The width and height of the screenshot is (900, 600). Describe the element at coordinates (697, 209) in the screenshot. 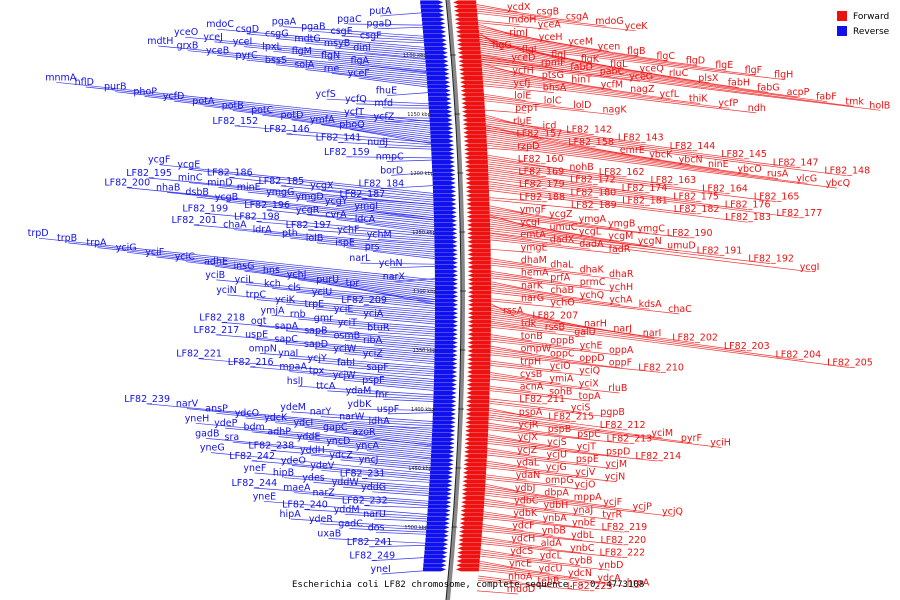

I see `forward-gene-label: LF82_182` at that location.